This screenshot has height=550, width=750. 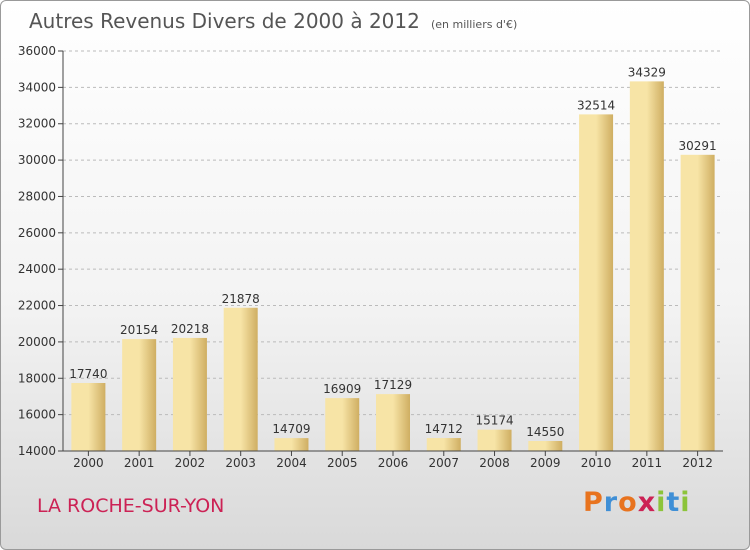 I want to click on y-tick-label: 34000, so click(x=37, y=87).